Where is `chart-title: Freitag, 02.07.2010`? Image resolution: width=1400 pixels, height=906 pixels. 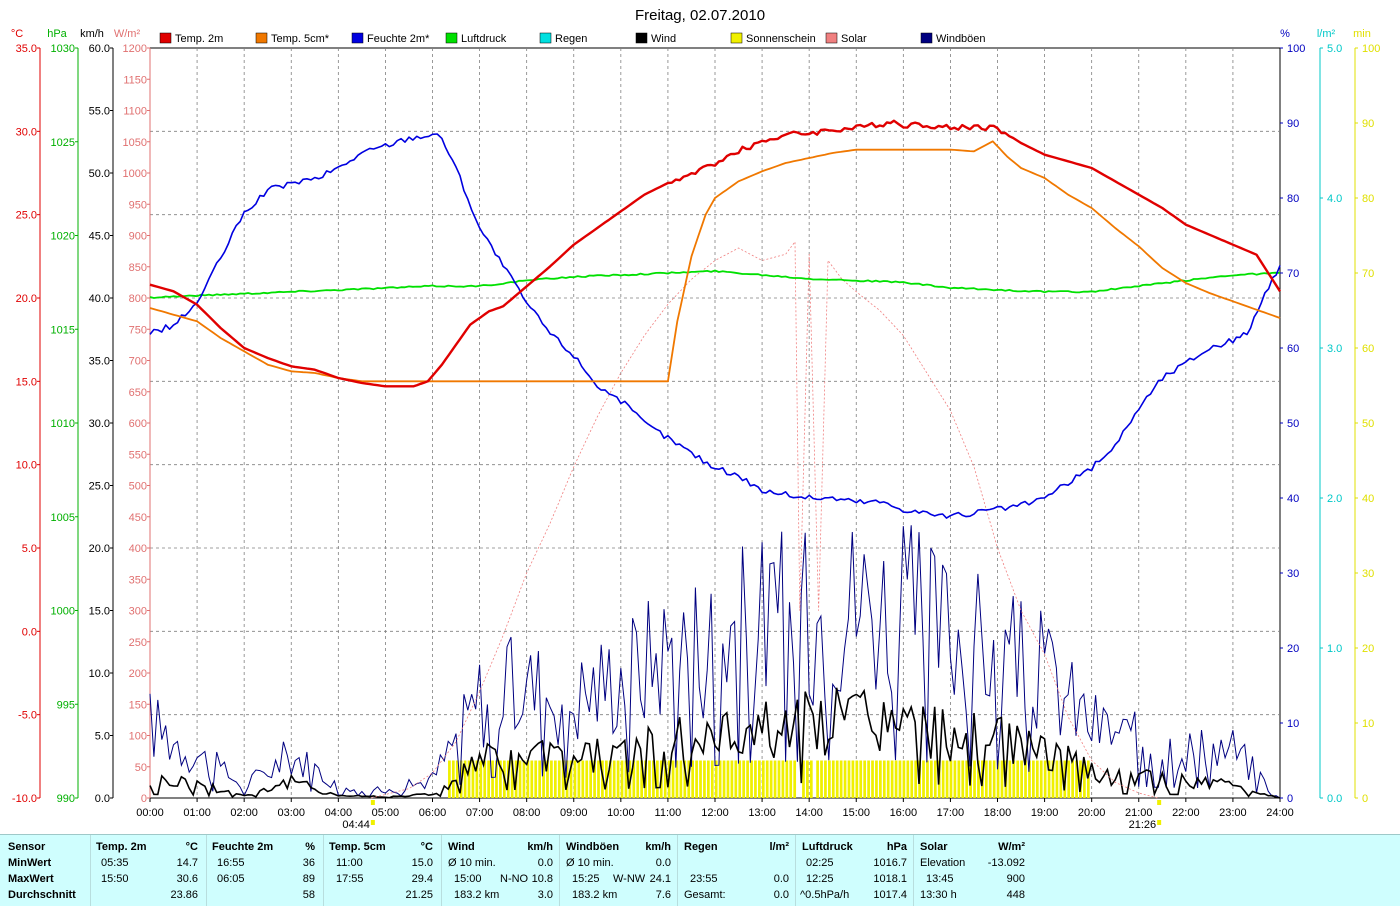 chart-title: Freitag, 02.07.2010 is located at coordinates (700, 15).